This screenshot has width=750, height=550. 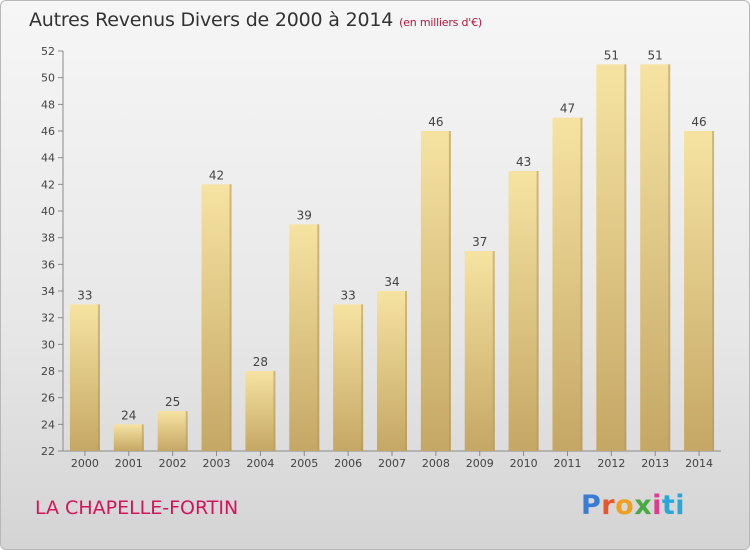 What do you see at coordinates (137, 508) in the screenshot?
I see `place-name: LA CHAPELLE-FORTIN` at bounding box center [137, 508].